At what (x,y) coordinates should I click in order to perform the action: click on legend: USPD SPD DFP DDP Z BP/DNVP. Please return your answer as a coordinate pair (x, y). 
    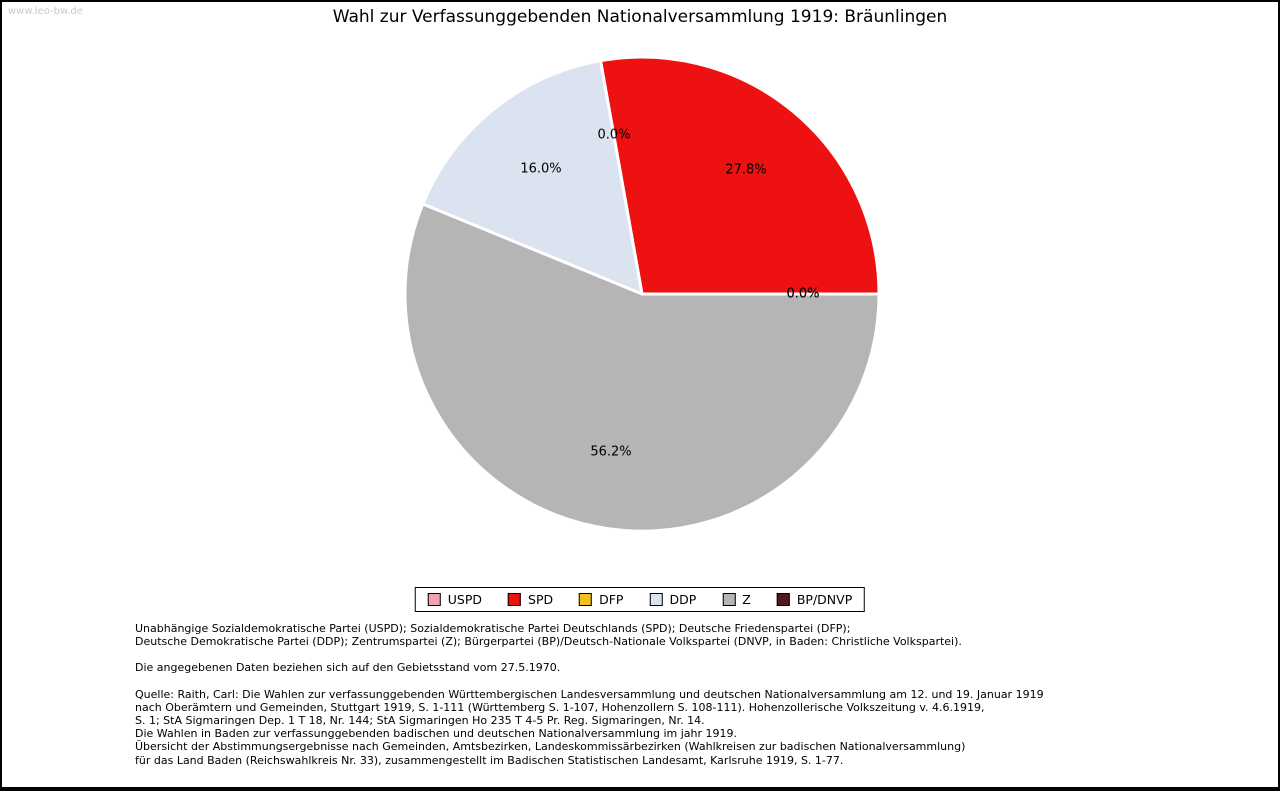
    Looking at the image, I should click on (640, 599).